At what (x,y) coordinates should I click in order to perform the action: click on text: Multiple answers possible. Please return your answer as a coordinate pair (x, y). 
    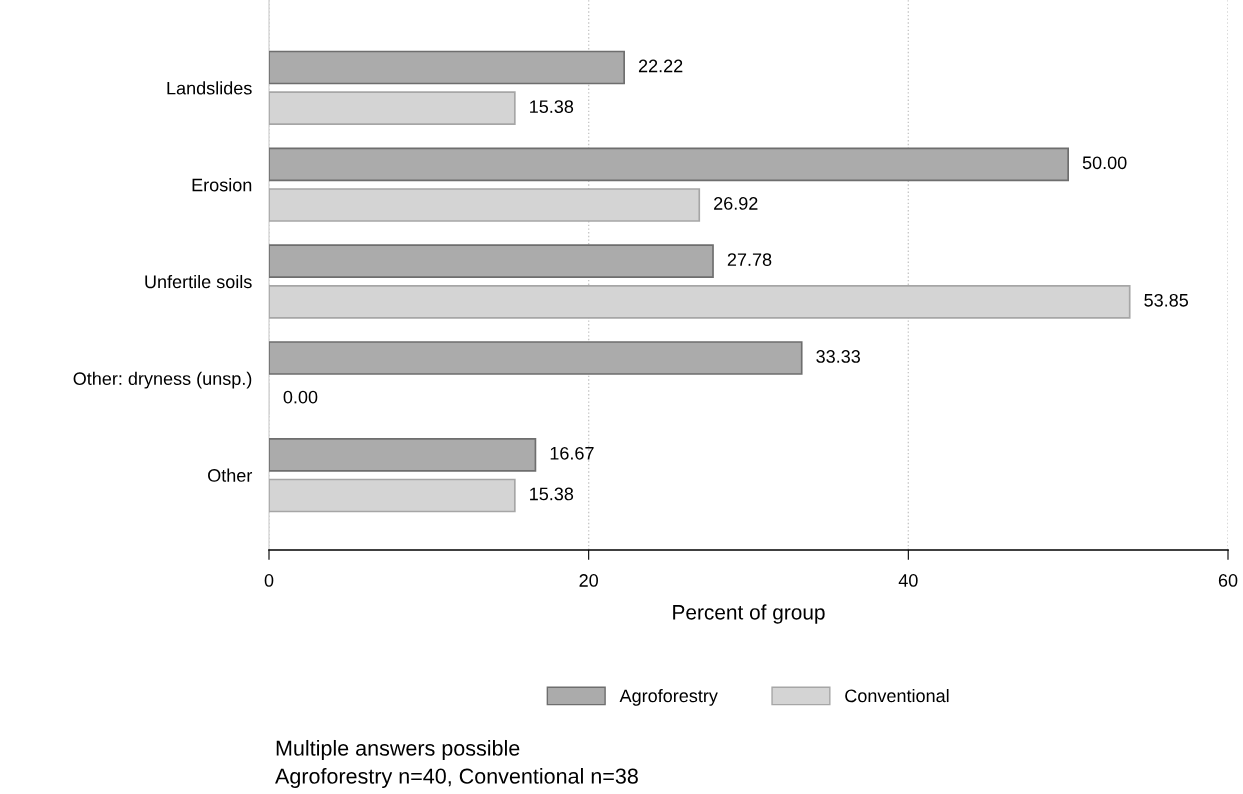
    Looking at the image, I should click on (398, 750).